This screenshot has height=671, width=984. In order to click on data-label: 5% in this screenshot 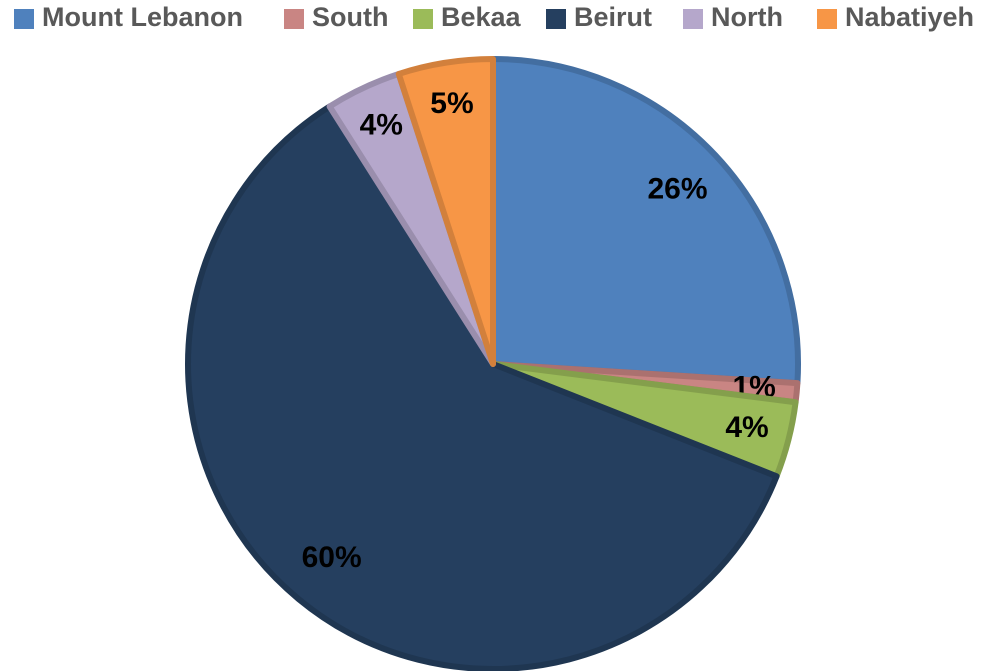, I will do `click(451, 103)`.